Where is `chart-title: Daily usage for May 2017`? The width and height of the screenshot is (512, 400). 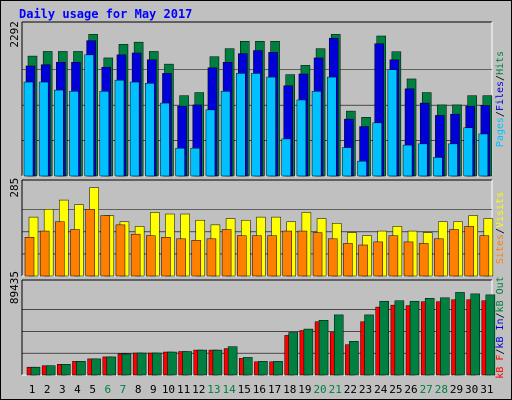 chart-title: Daily usage for May 2017 is located at coordinates (106, 14).